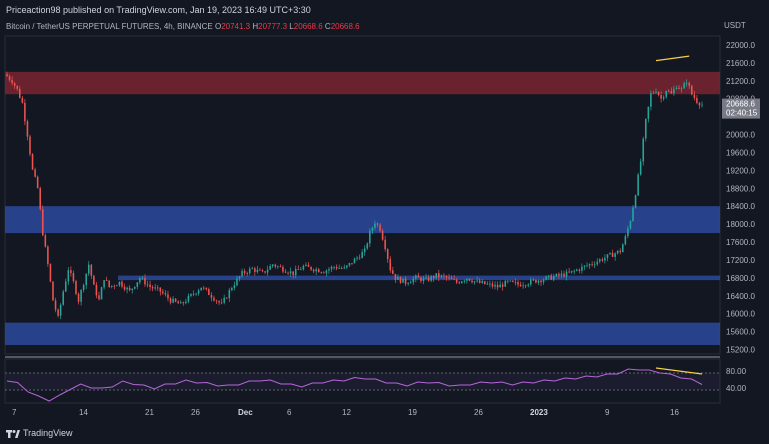 Image resolution: width=769 pixels, height=444 pixels. I want to click on open-value: 20741.3, so click(236, 26).